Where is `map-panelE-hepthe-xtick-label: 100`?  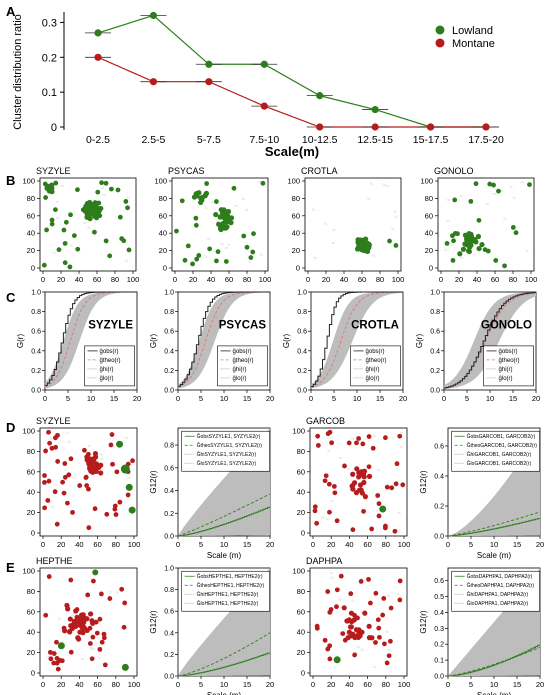
map-panelE-hepthe-xtick-label: 100 is located at coordinates (134, 684).